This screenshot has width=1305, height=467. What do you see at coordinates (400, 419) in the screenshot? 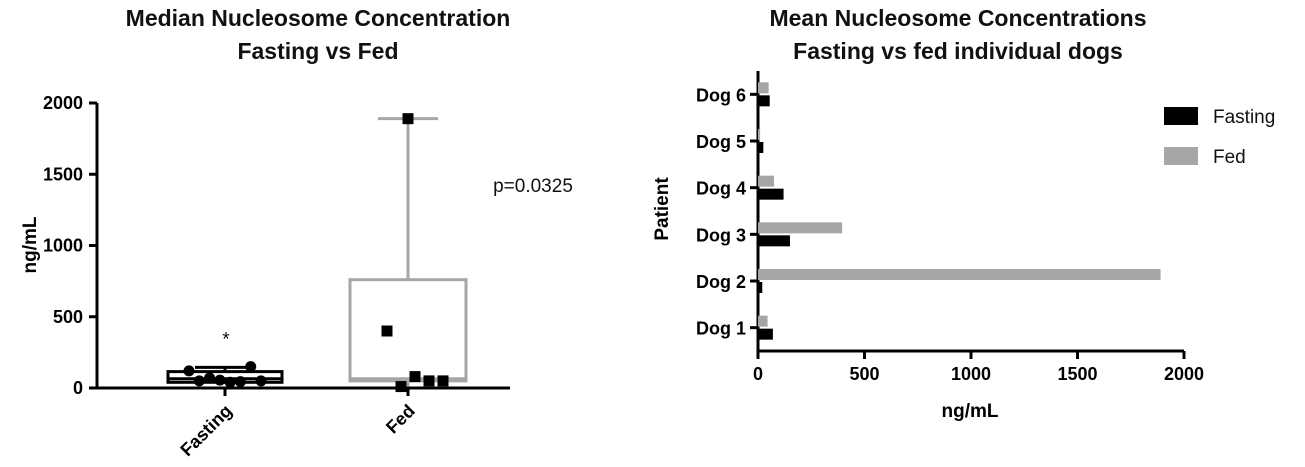
I see `x-tick-label: Fed` at bounding box center [400, 419].